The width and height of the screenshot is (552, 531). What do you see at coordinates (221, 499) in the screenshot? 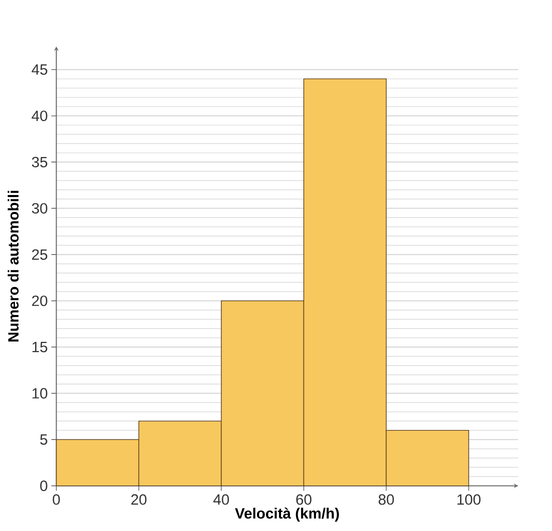
I see `x-tick-label: 40` at bounding box center [221, 499].